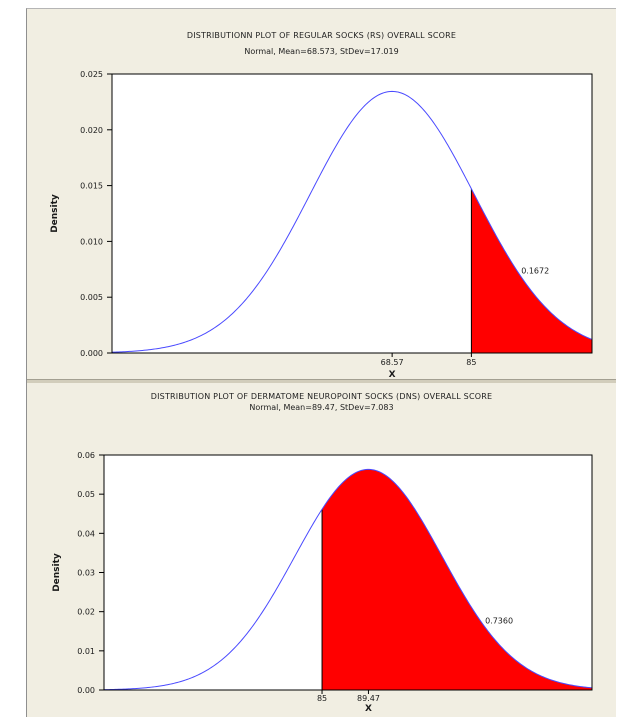  What do you see at coordinates (91, 130) in the screenshot?
I see `y-tick-label: 0.020` at bounding box center [91, 130].